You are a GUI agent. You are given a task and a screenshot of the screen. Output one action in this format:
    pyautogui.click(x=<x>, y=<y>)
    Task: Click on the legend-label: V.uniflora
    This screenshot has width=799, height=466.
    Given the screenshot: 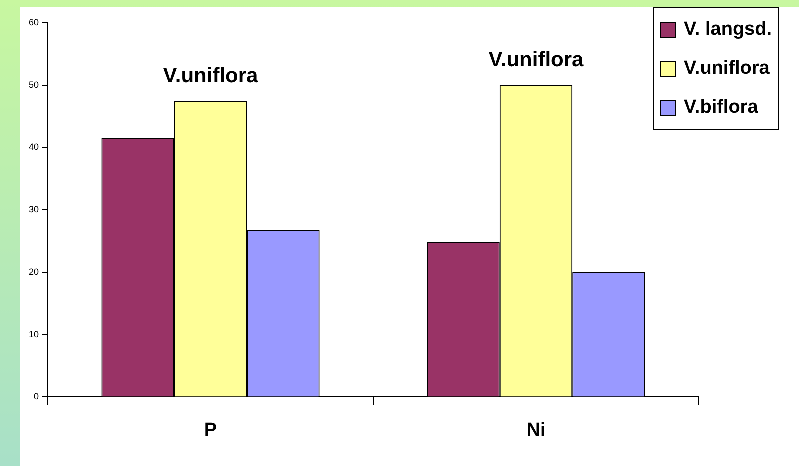 What is the action you would take?
    pyautogui.click(x=727, y=69)
    